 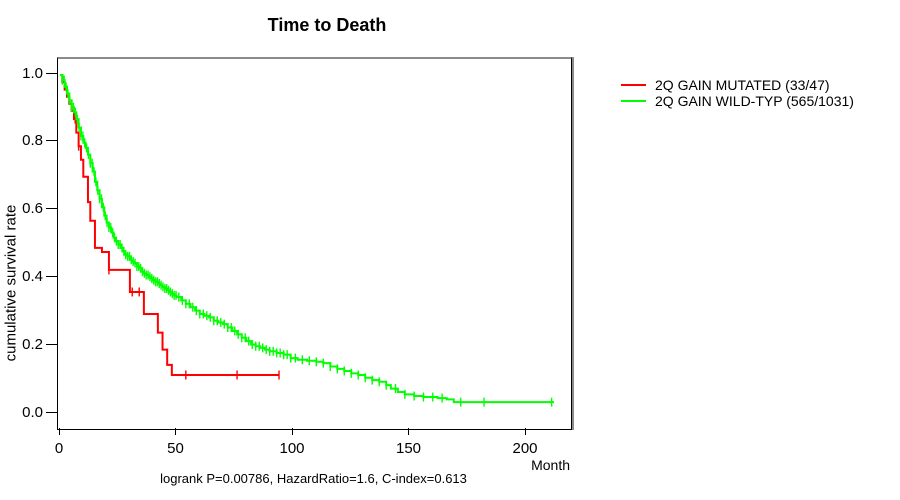 I want to click on legend-item-mutated: 2Q GAIN MUTATED (33/47), so click(x=737, y=85).